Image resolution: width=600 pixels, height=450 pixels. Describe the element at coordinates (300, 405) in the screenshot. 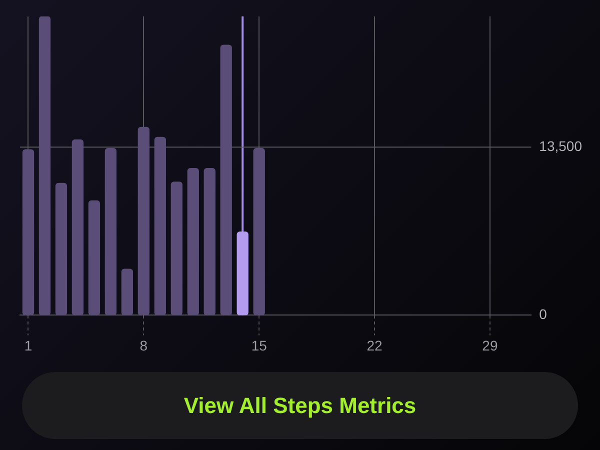

I see `text: View All Steps Metrics` at that location.